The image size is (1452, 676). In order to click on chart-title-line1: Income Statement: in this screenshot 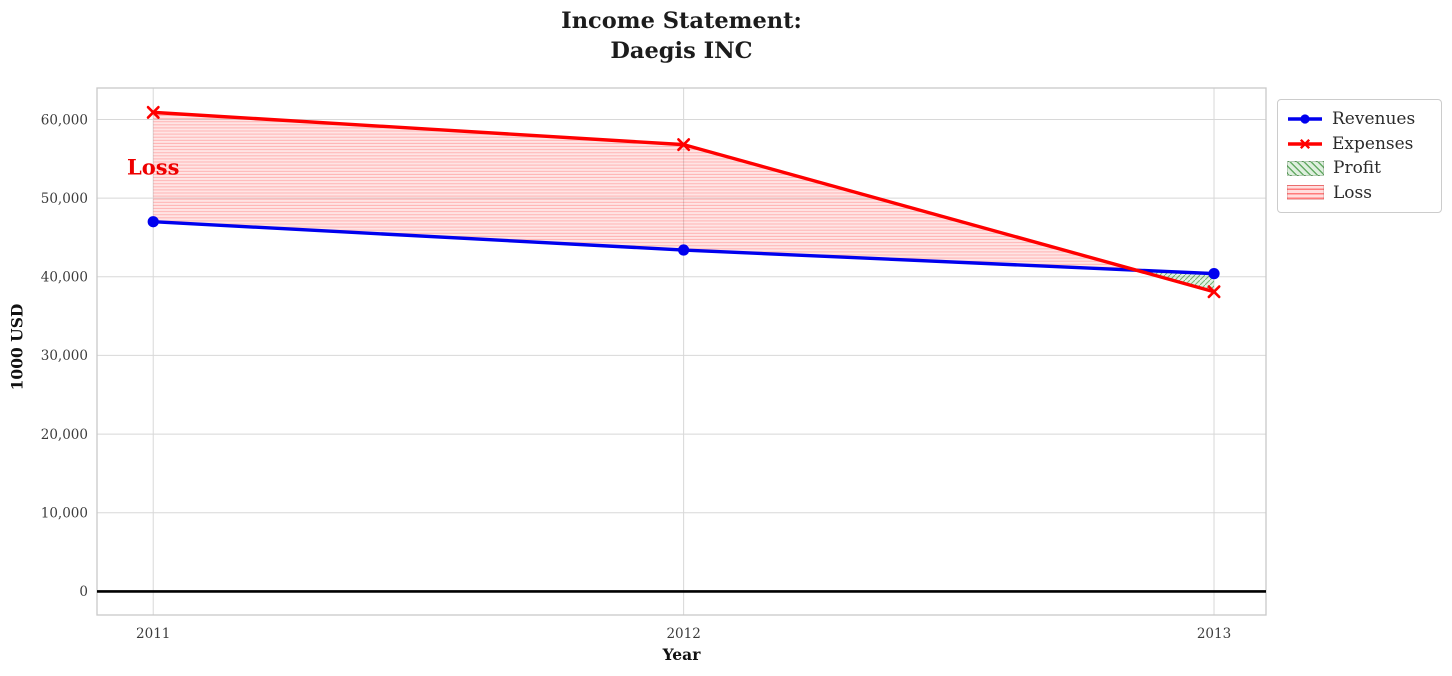, I will do `click(681, 21)`.